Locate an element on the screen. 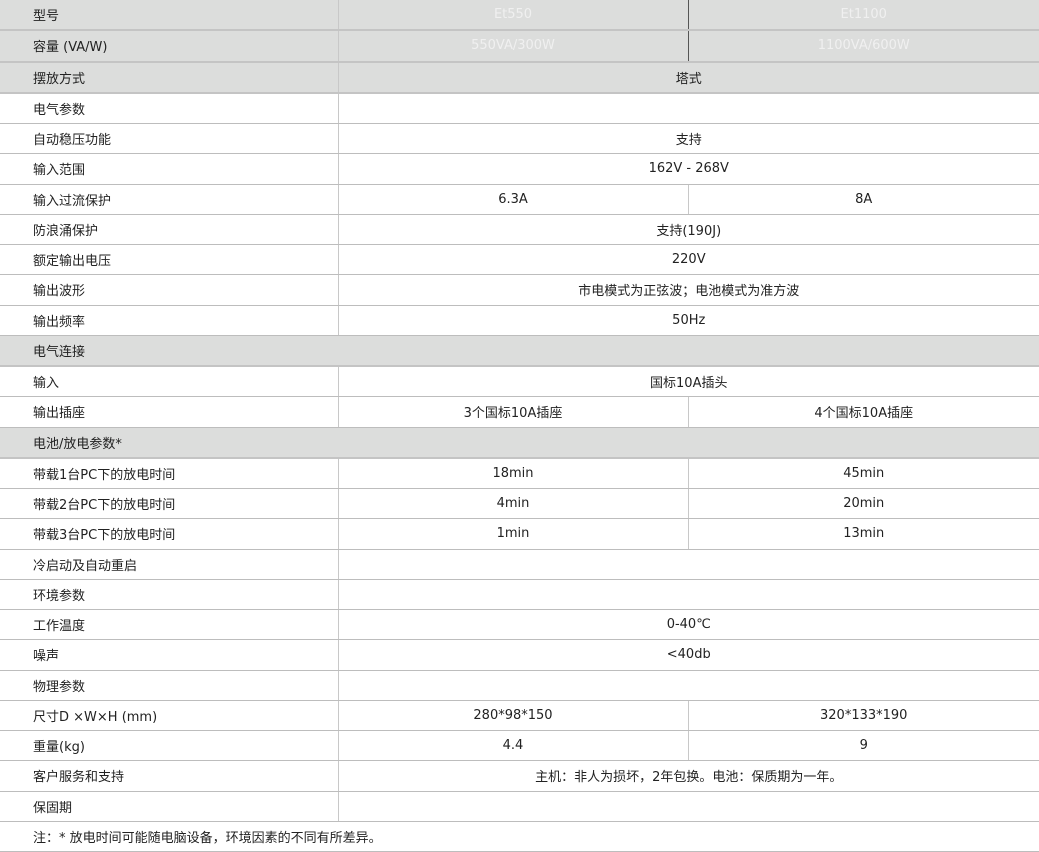 The image size is (1039, 852). section-title: 电气连接 is located at coordinates (519, 351).